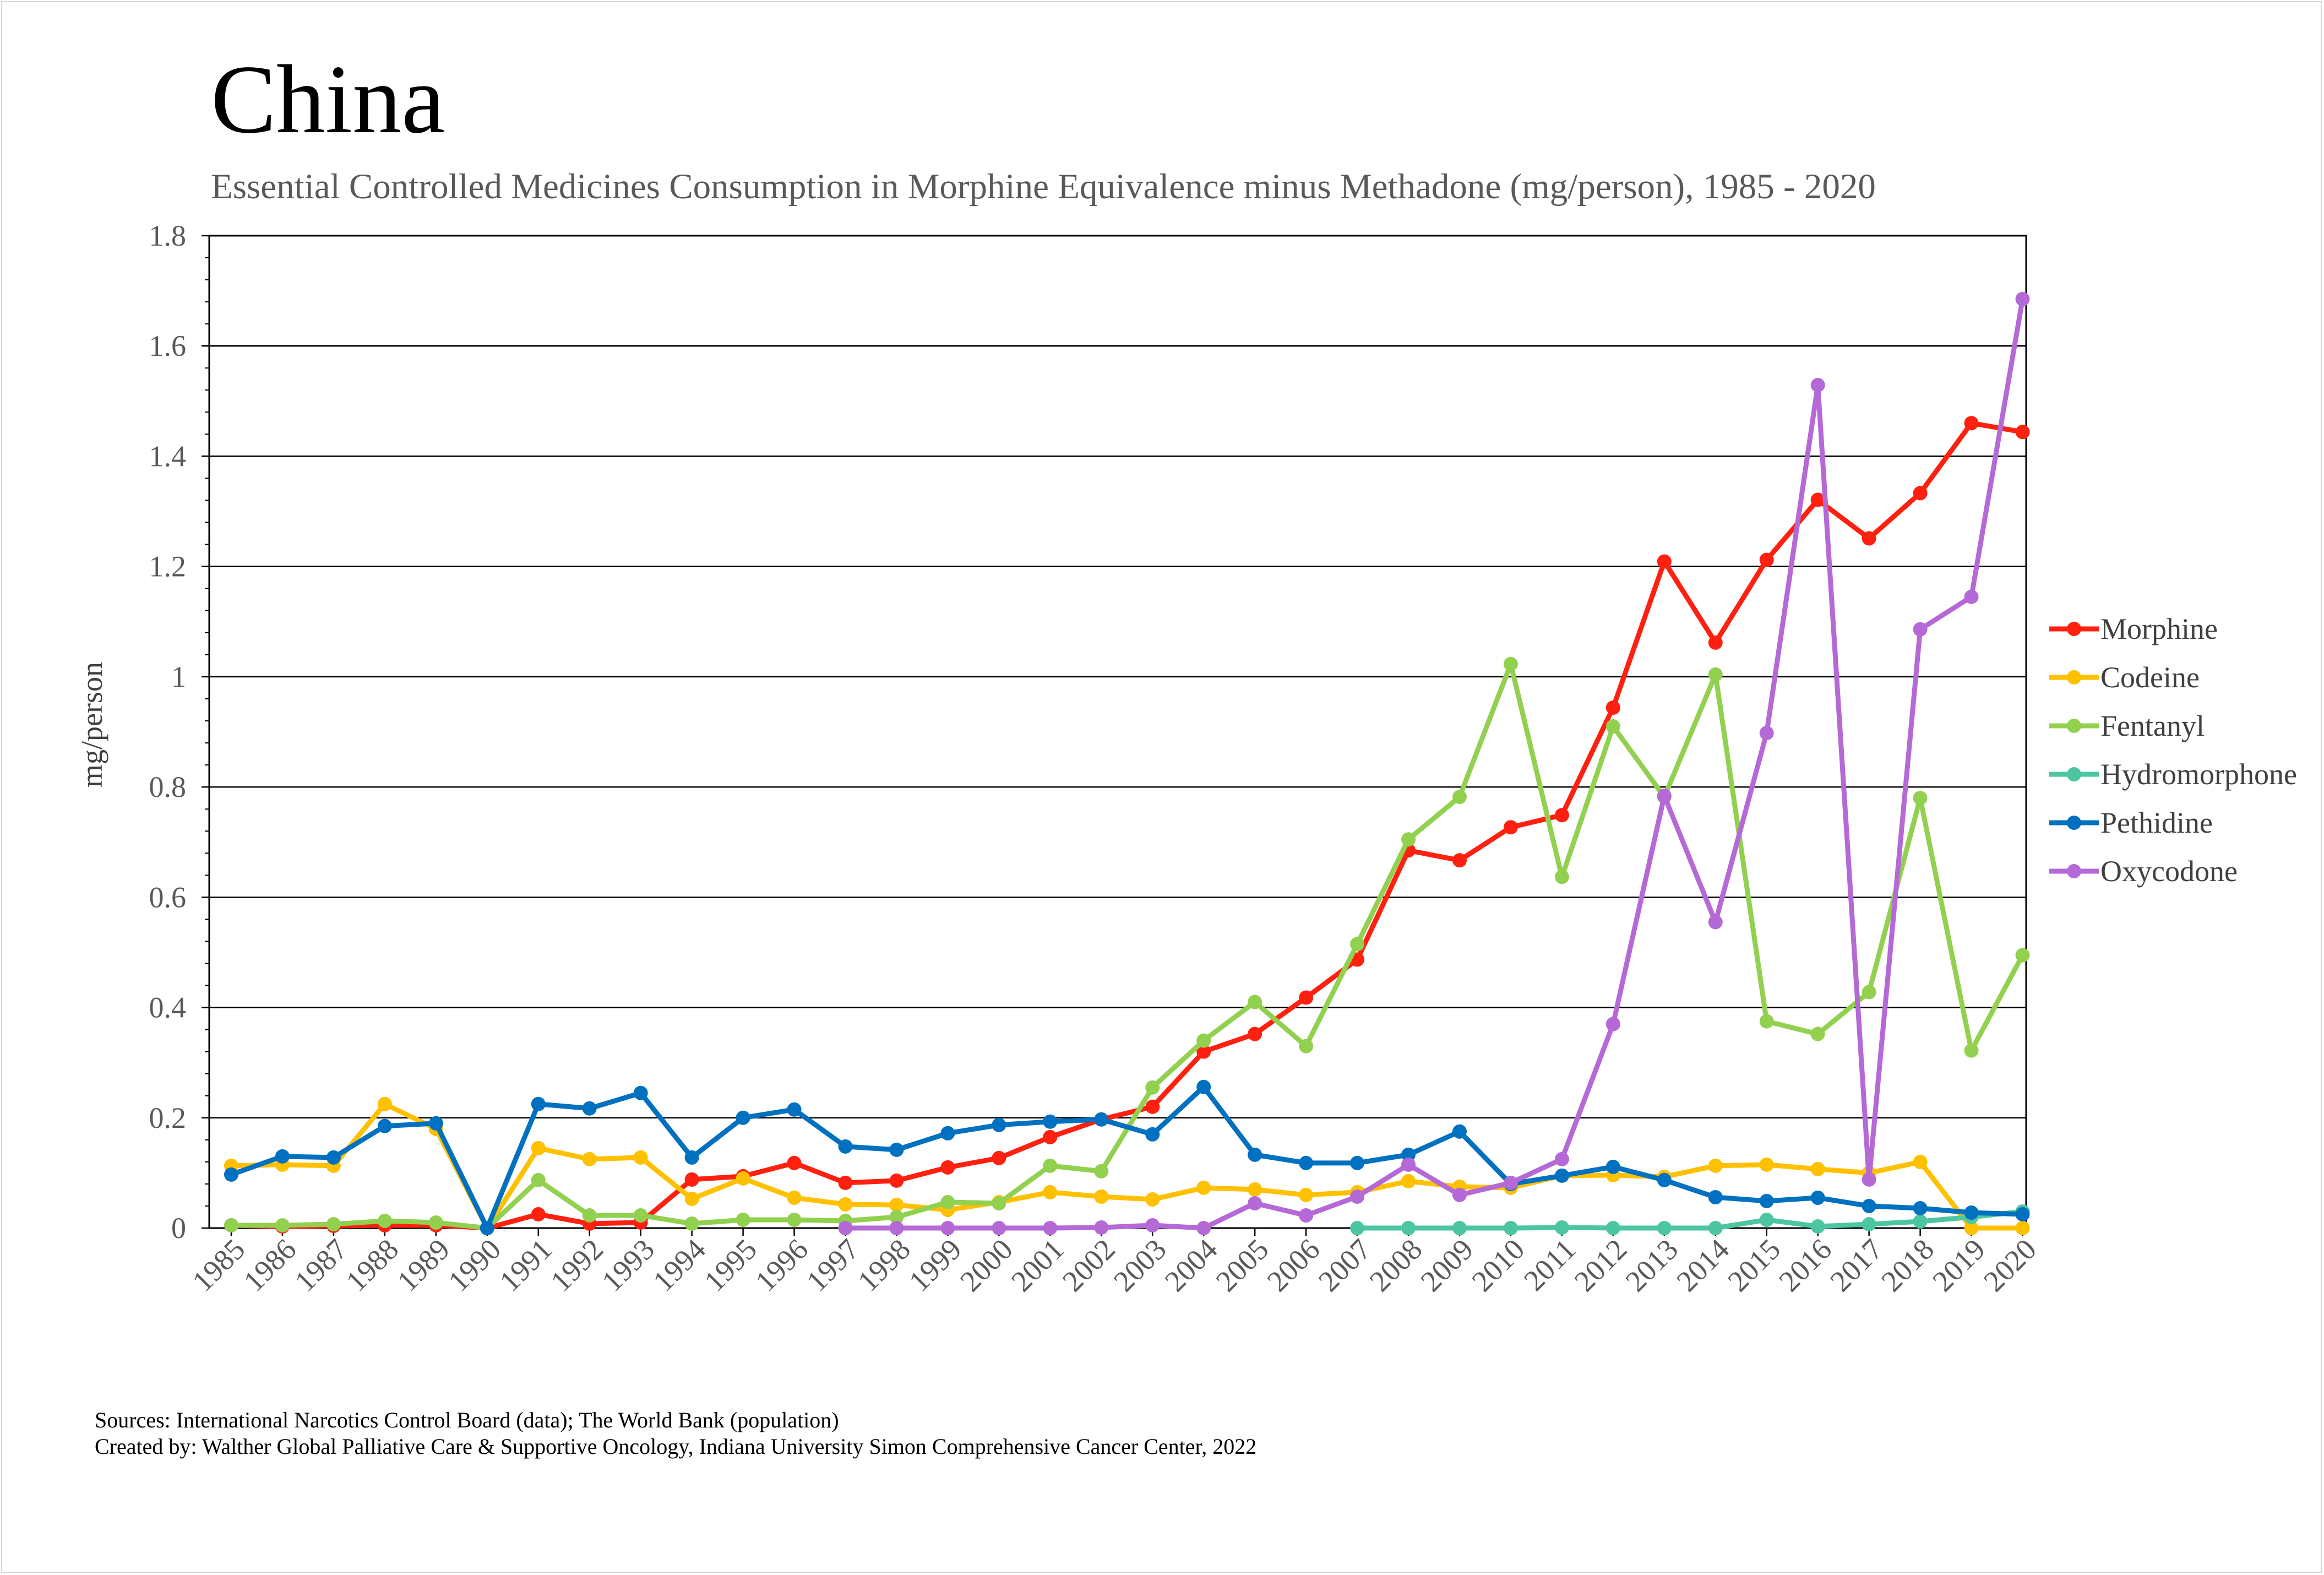 The height and width of the screenshot is (1575, 2324). I want to click on series-pethidine, so click(1127, 1157).